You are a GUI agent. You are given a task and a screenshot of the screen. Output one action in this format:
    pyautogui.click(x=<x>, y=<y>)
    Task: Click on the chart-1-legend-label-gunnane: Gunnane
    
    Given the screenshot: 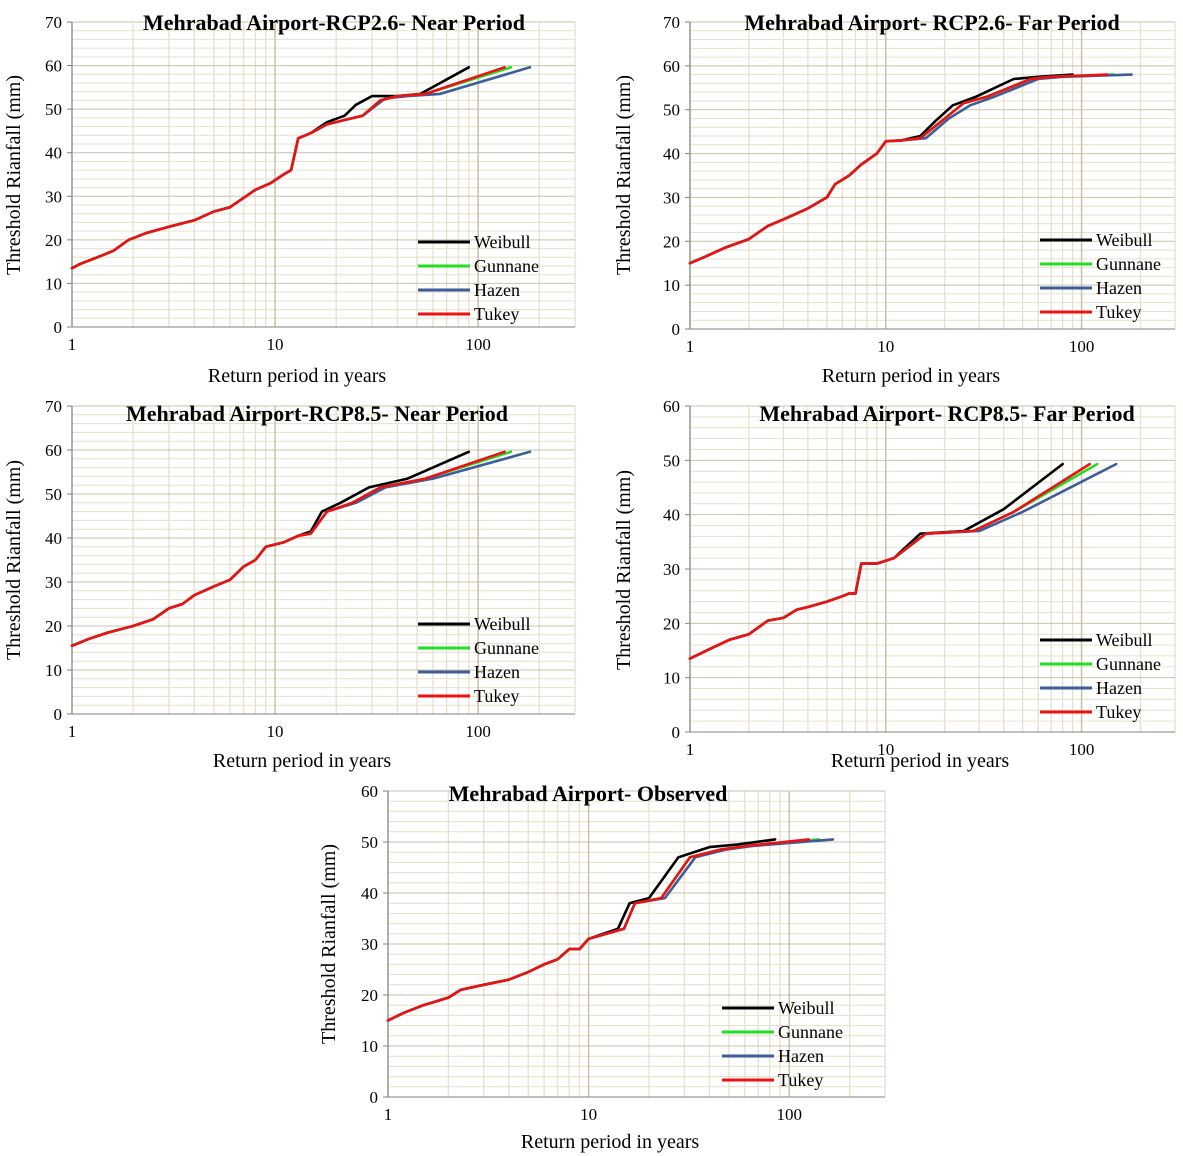 What is the action you would take?
    pyautogui.click(x=1128, y=264)
    